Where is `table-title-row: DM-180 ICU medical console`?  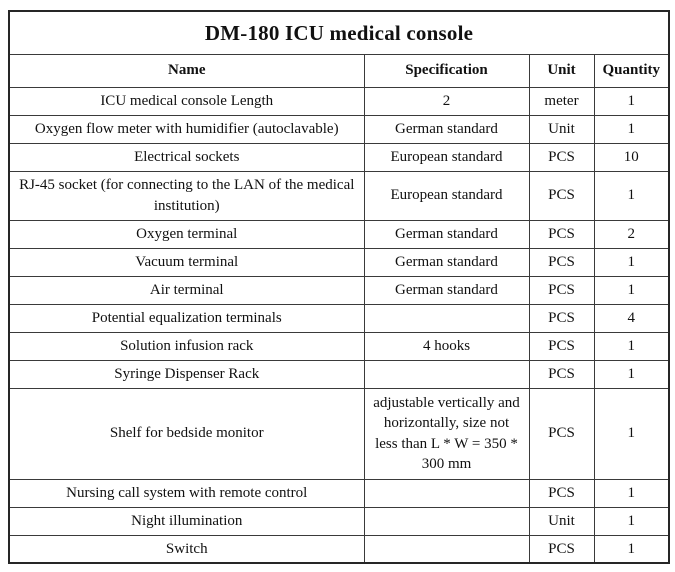
table-title-row: DM-180 ICU medical console is located at coordinates (339, 32).